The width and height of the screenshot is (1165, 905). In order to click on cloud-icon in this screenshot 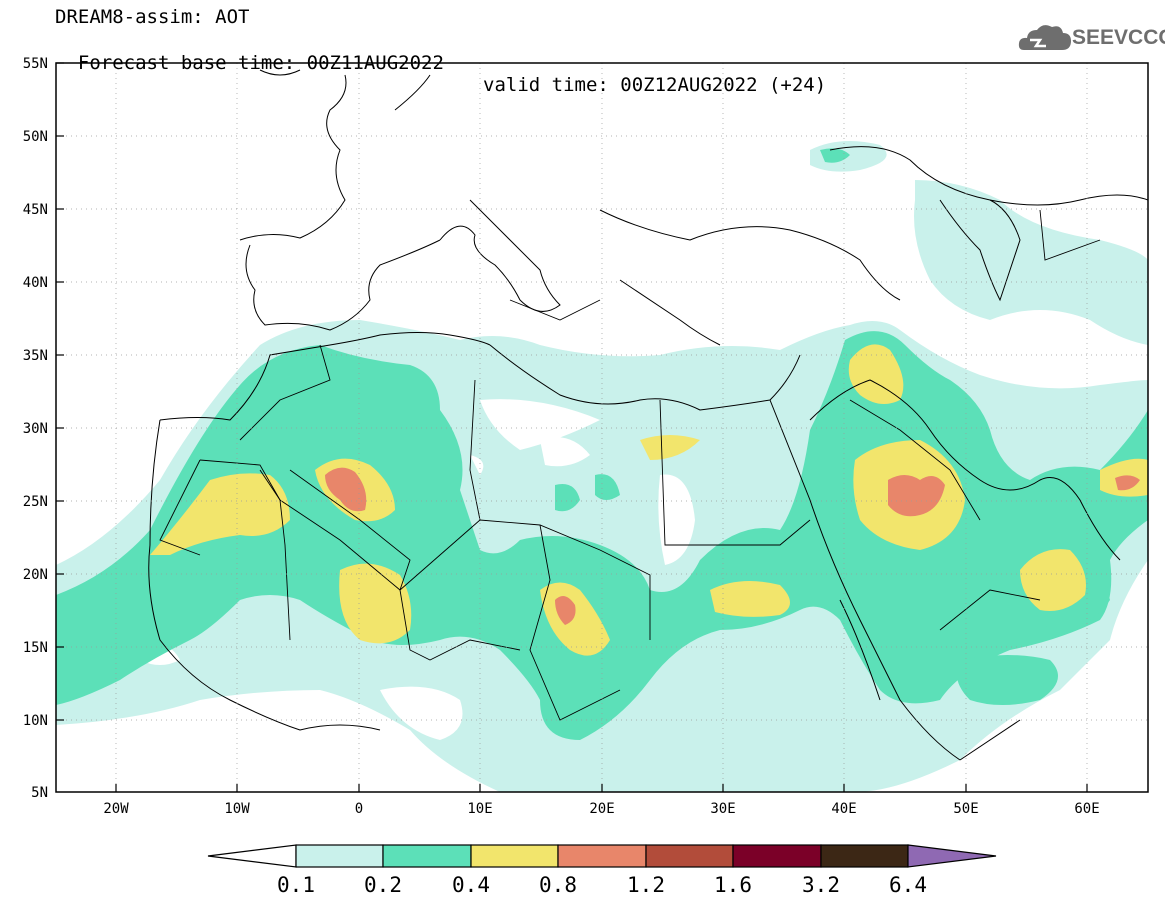, I will do `click(1044, 37)`.